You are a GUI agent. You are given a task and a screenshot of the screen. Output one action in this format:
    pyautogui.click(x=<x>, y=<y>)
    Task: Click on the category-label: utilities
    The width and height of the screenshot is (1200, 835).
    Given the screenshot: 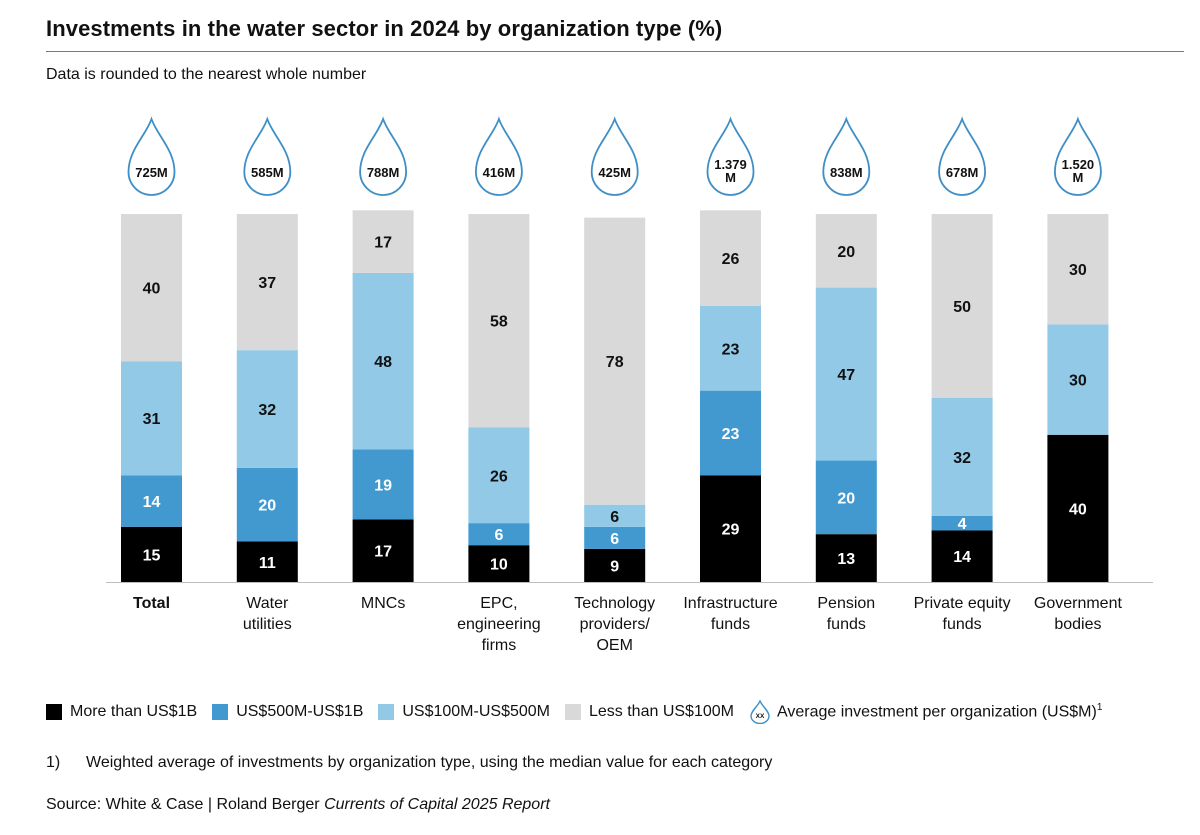 What is the action you would take?
    pyautogui.click(x=267, y=624)
    